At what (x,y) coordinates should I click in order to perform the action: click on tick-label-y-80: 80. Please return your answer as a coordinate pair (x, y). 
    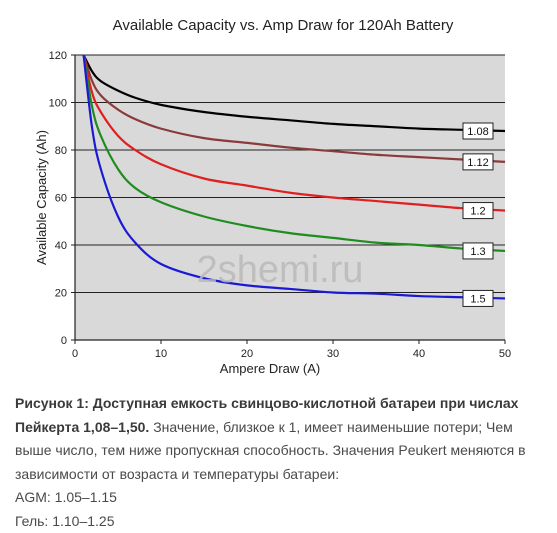
    Looking at the image, I should click on (61, 151).